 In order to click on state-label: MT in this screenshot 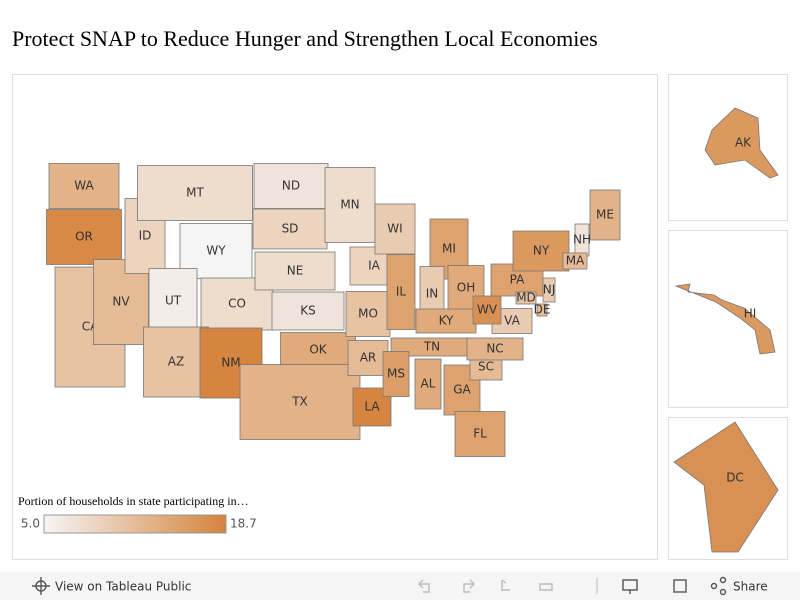, I will do `click(195, 193)`.